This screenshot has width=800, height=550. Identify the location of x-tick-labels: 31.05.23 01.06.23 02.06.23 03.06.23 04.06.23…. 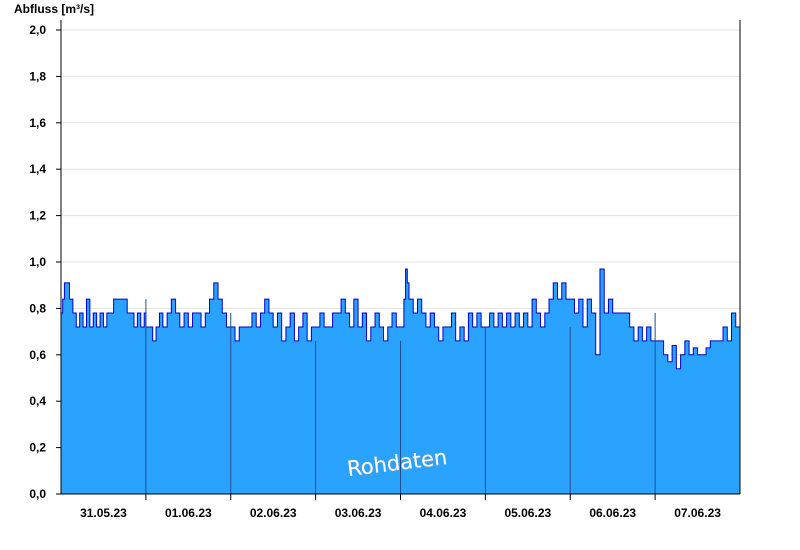
(400, 513).